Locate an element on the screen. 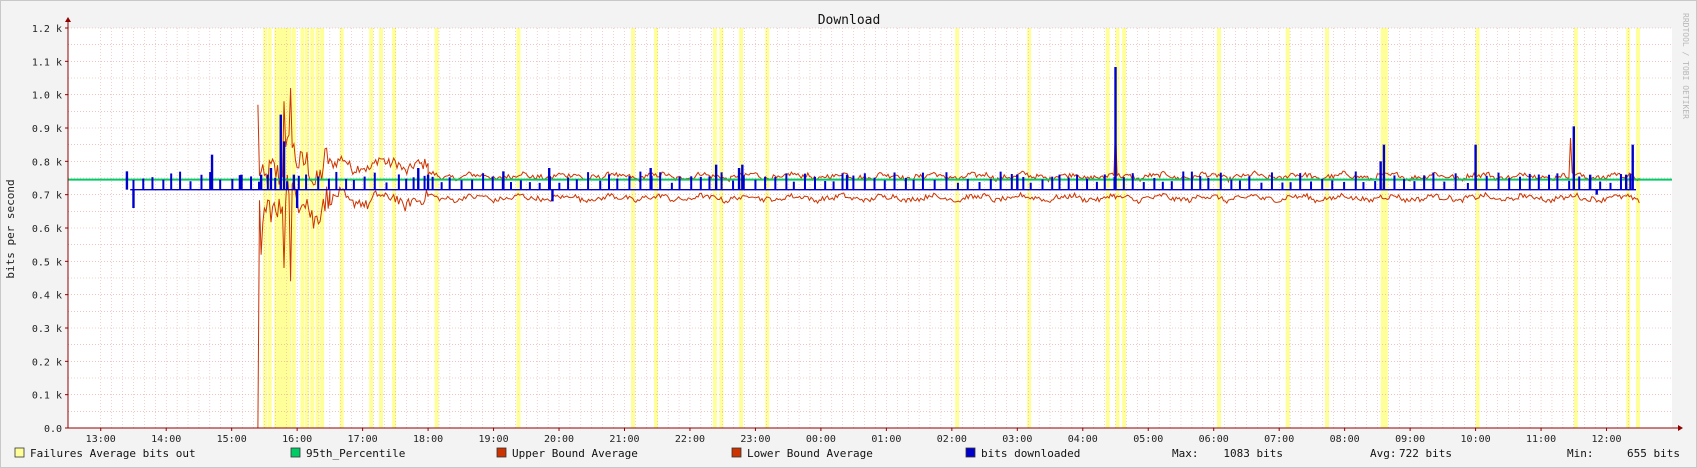 The height and width of the screenshot is (468, 1697). stat-value: 1083 bits is located at coordinates (1253, 453).